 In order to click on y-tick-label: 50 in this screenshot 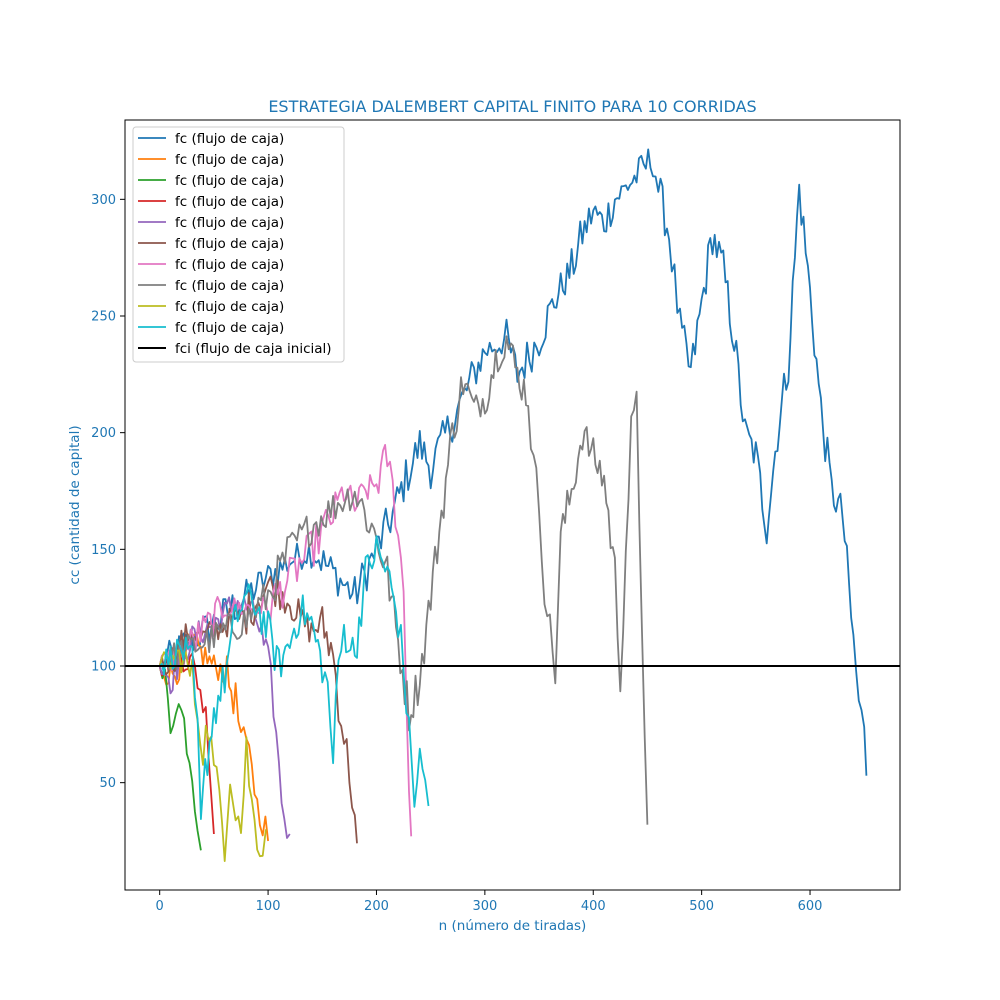, I will do `click(107, 783)`.